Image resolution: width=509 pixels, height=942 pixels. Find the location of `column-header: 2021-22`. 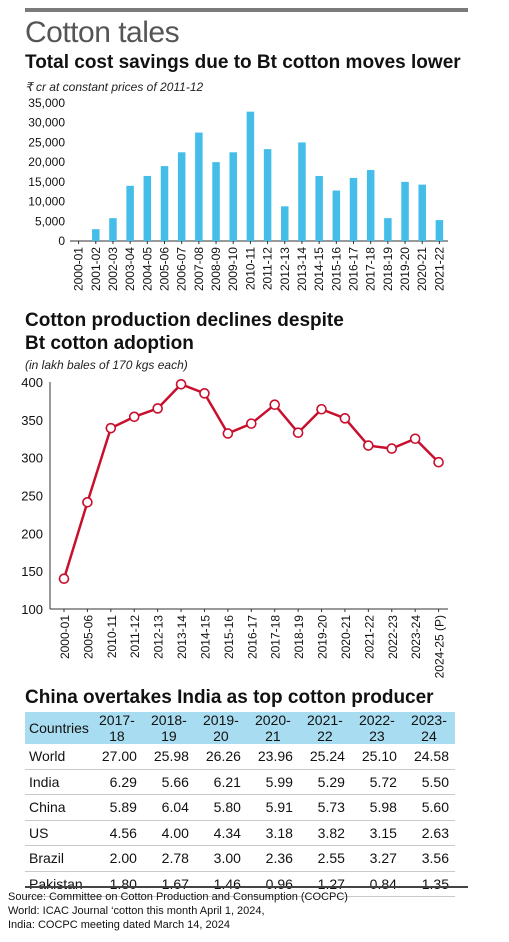

column-header: 2021-22 is located at coordinates (324, 728).